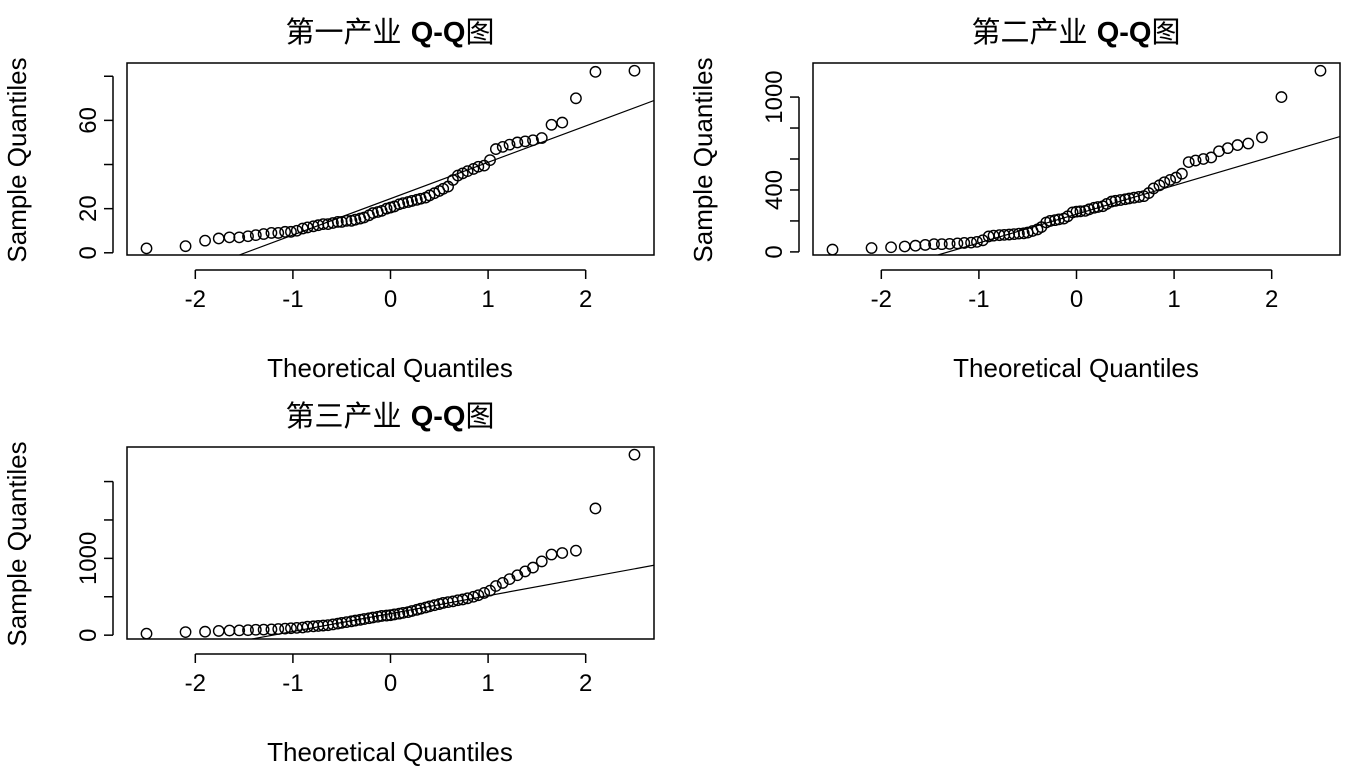 The height and width of the screenshot is (768, 1372). I want to click on y-tick-label: 1000, so click(774, 96).